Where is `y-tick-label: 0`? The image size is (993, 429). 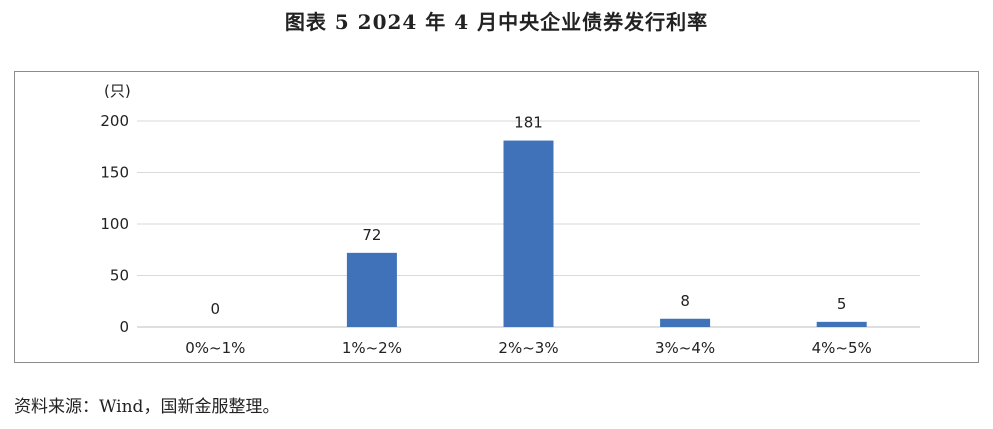 y-tick-label: 0 is located at coordinates (124, 327).